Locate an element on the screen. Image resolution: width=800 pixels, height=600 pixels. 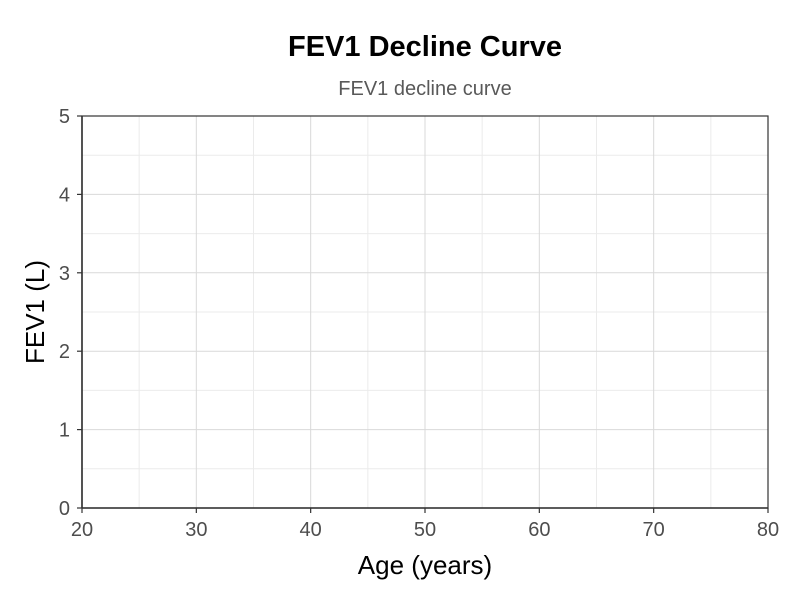
y-tick-label: 0 is located at coordinates (64, 509).